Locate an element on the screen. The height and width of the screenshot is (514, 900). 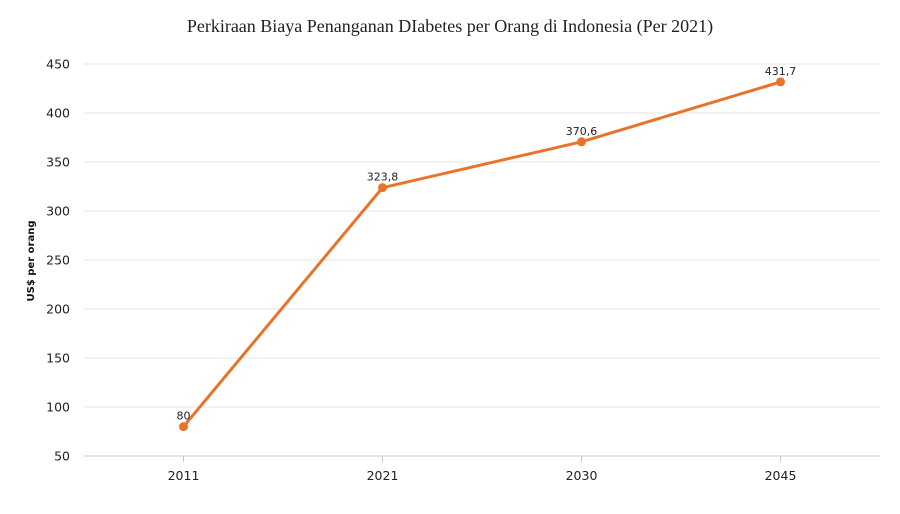
data-label-2030: 370,6 is located at coordinates (582, 131).